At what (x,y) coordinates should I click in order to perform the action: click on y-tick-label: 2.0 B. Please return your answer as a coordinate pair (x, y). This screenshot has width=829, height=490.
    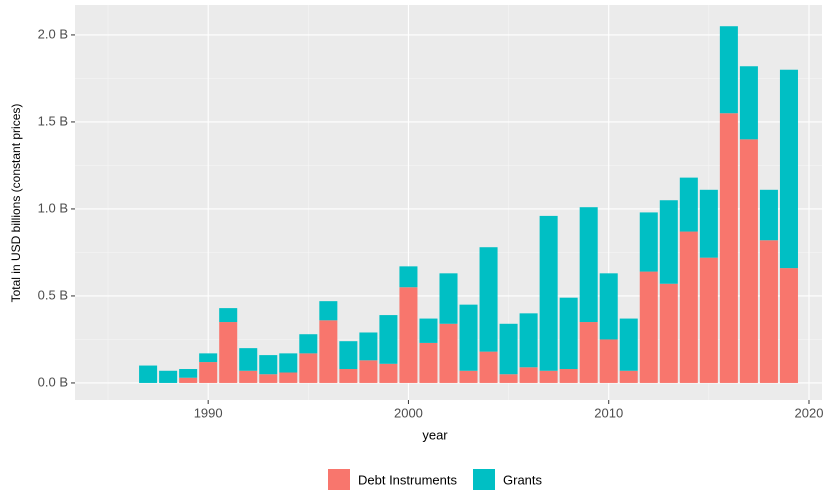
    Looking at the image, I should click on (53, 33).